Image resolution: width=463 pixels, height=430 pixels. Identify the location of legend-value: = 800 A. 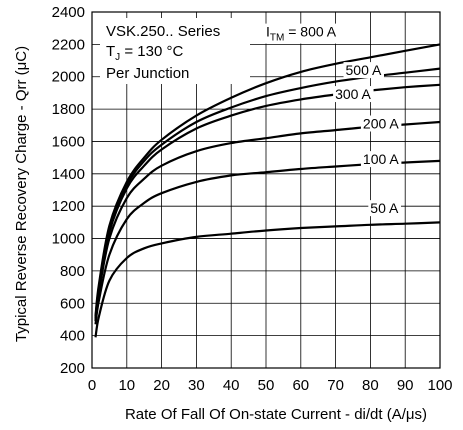
(310, 32).